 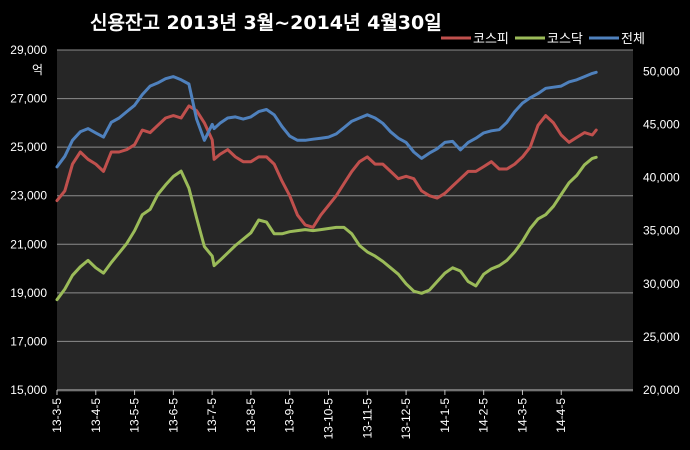 What do you see at coordinates (565, 39) in the screenshot?
I see `legend-kosdaq-label: 코스닥` at bounding box center [565, 39].